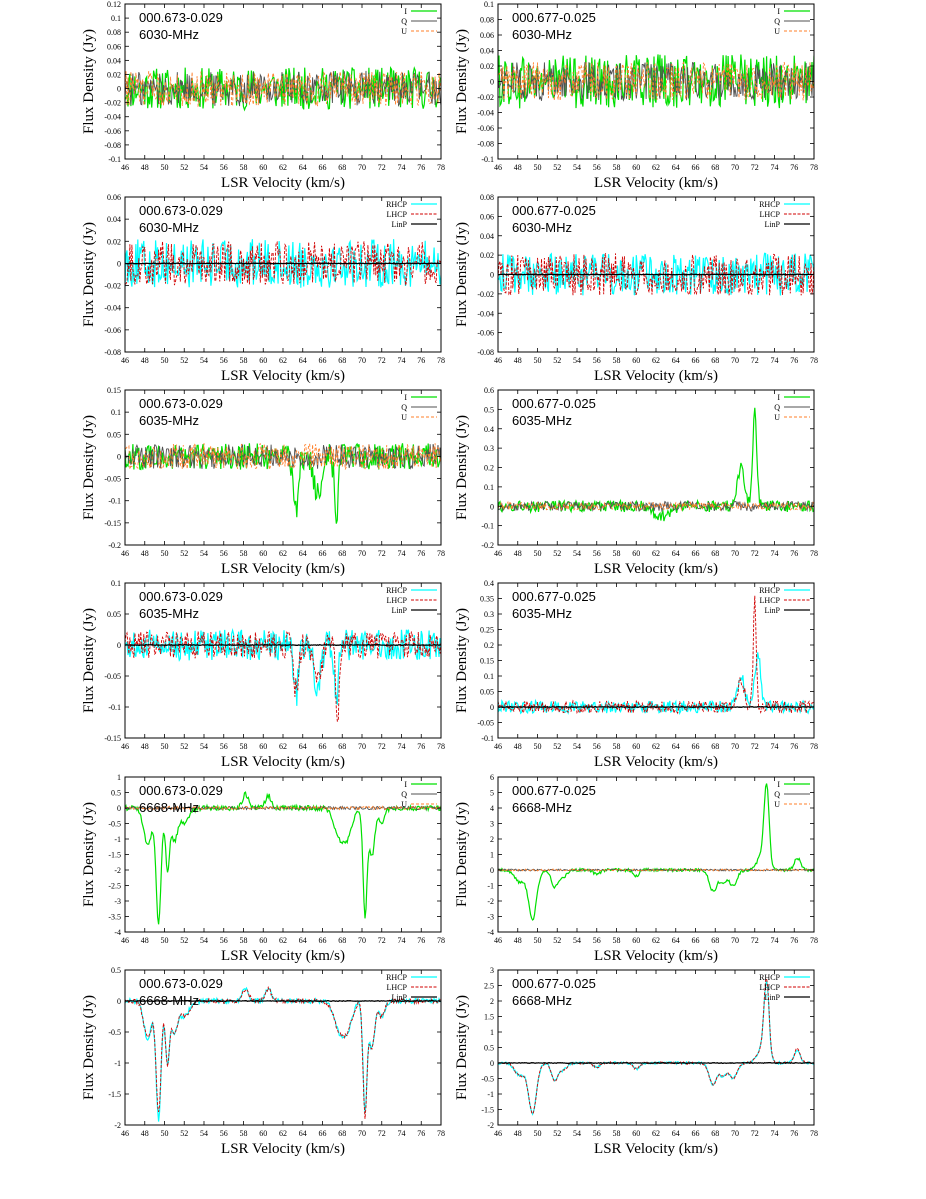 The image size is (926, 1199). What do you see at coordinates (647, 20) in the screenshot?
I see `y-tick-9: 0.08` at bounding box center [647, 20].